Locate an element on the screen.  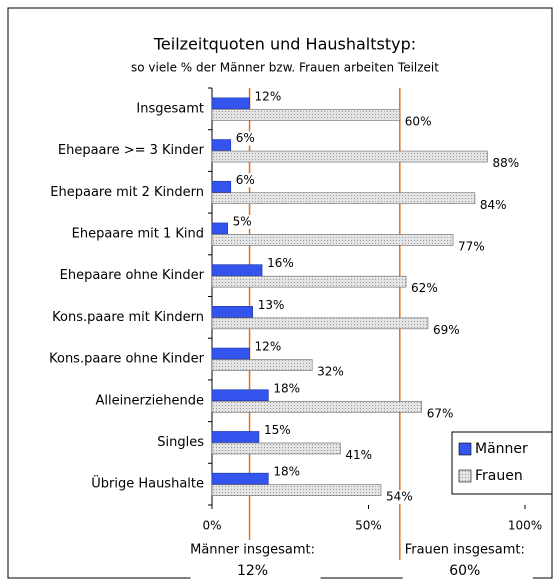
y-tick-label: Ehepaare mit 2 Kindern is located at coordinates (127, 192).